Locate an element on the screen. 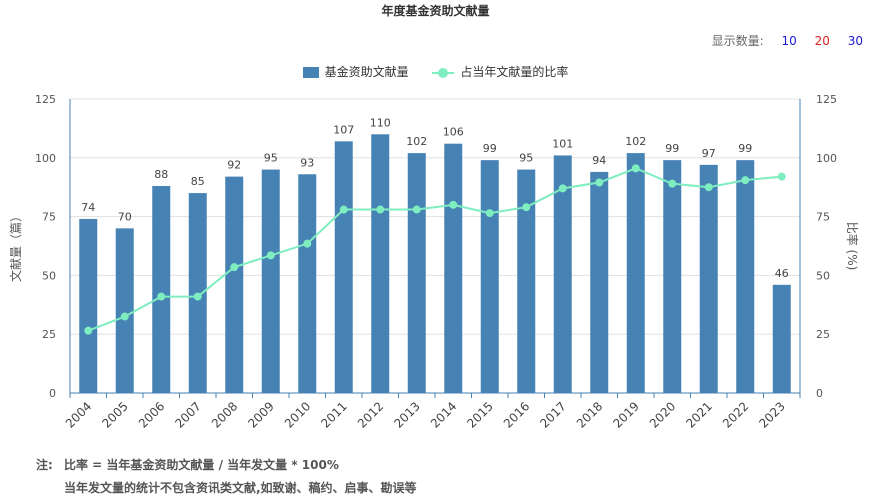 Image resolution: width=871 pixels, height=500 pixels. x-tick-label: 2022 is located at coordinates (735, 414).